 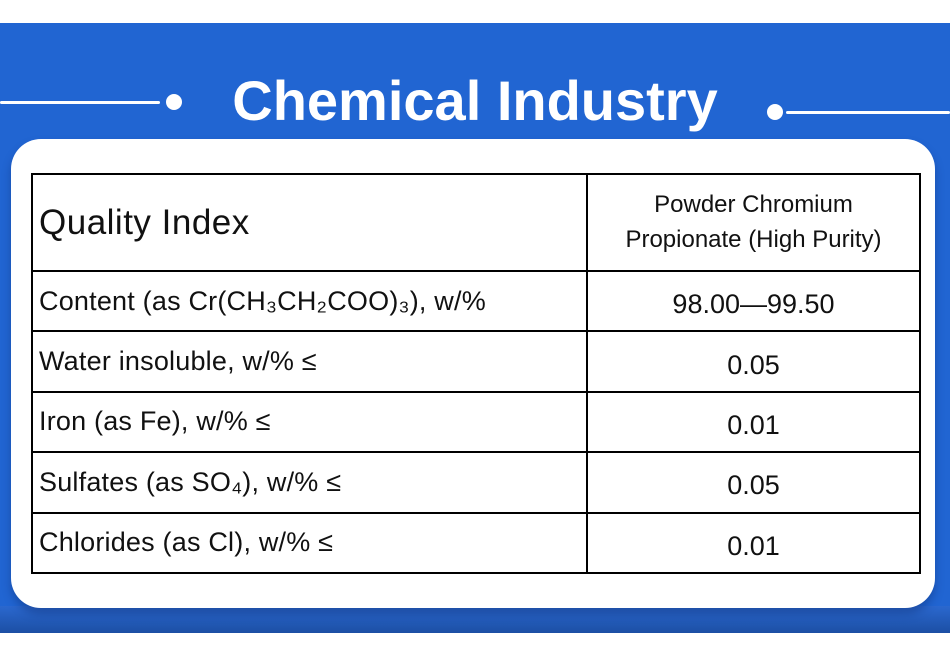 What do you see at coordinates (309, 543) in the screenshot?
I see `row-label: Chlorides (as Cl), w/% ≤` at bounding box center [309, 543].